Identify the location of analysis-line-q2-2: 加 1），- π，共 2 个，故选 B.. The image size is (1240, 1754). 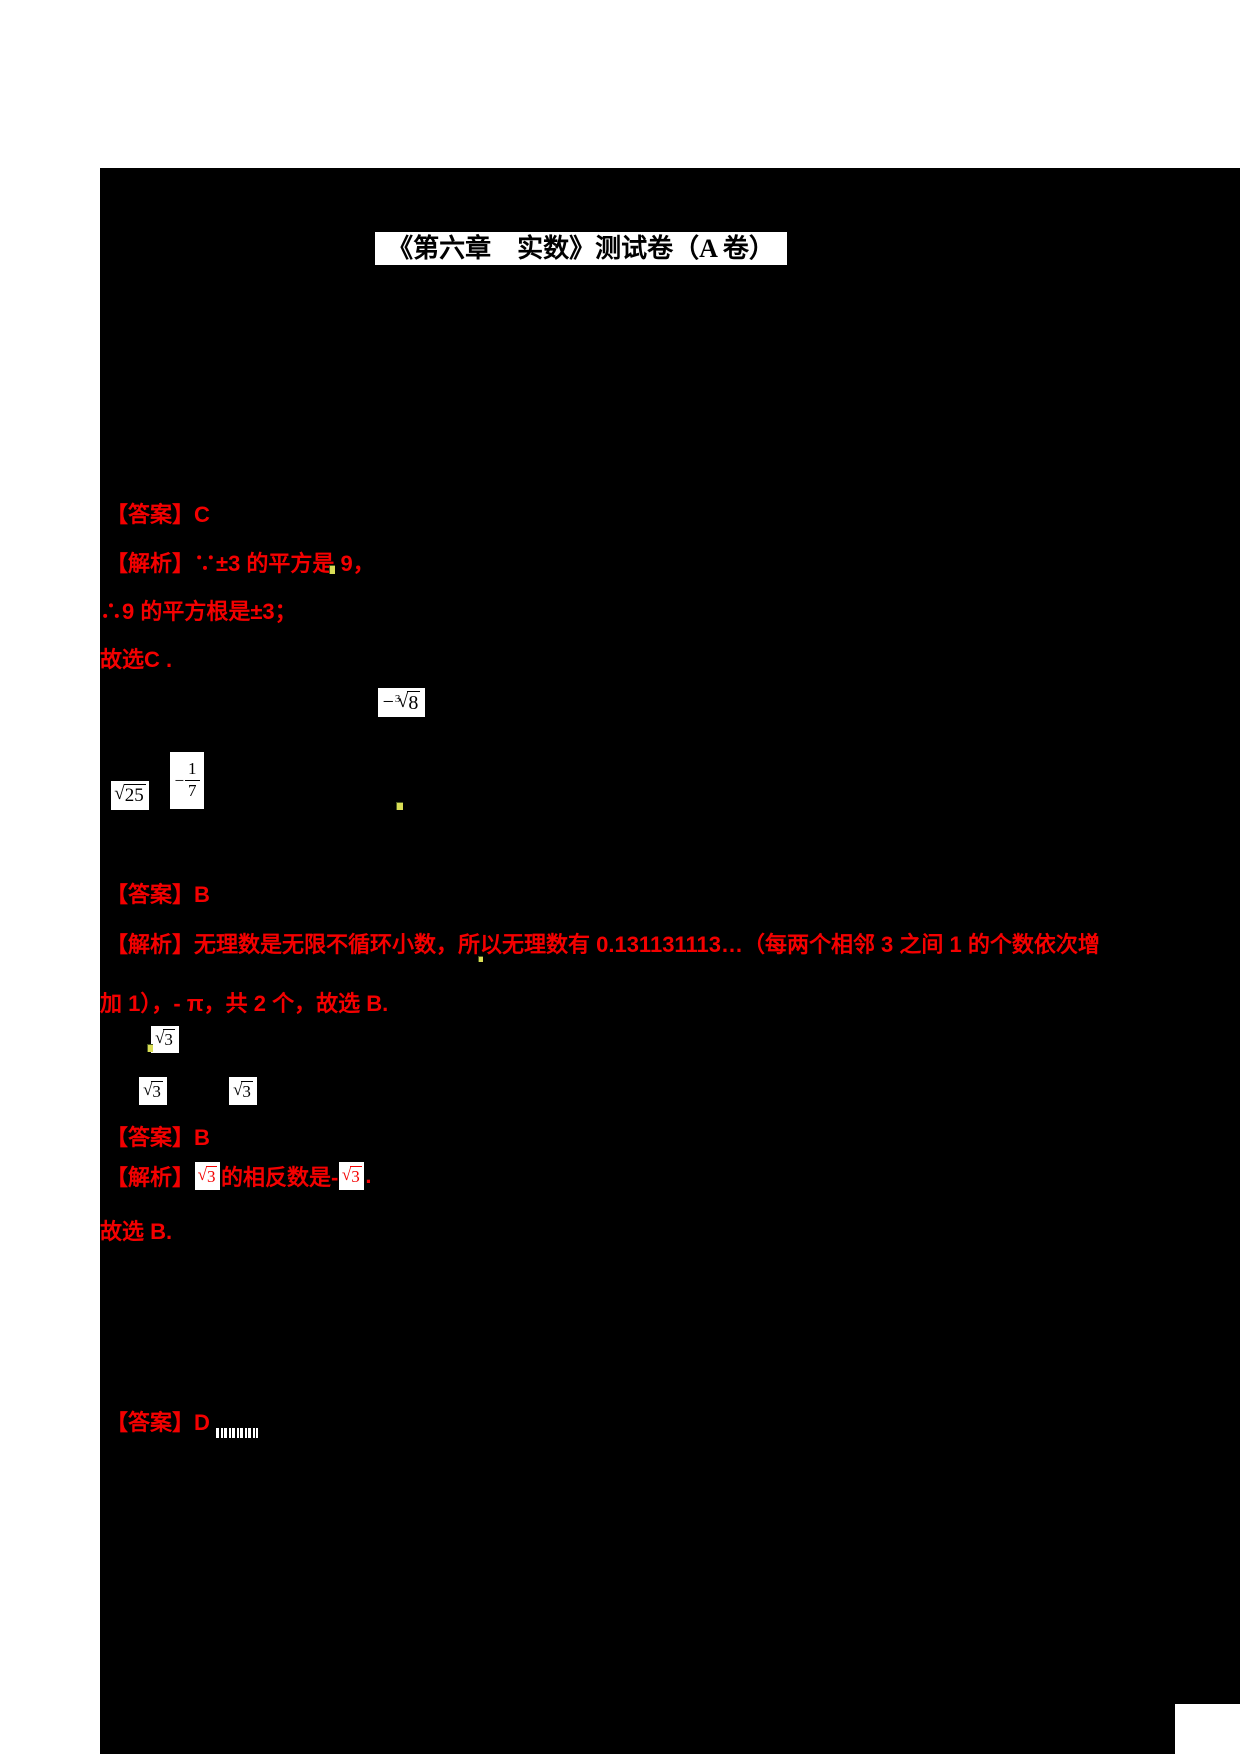
(244, 1003).